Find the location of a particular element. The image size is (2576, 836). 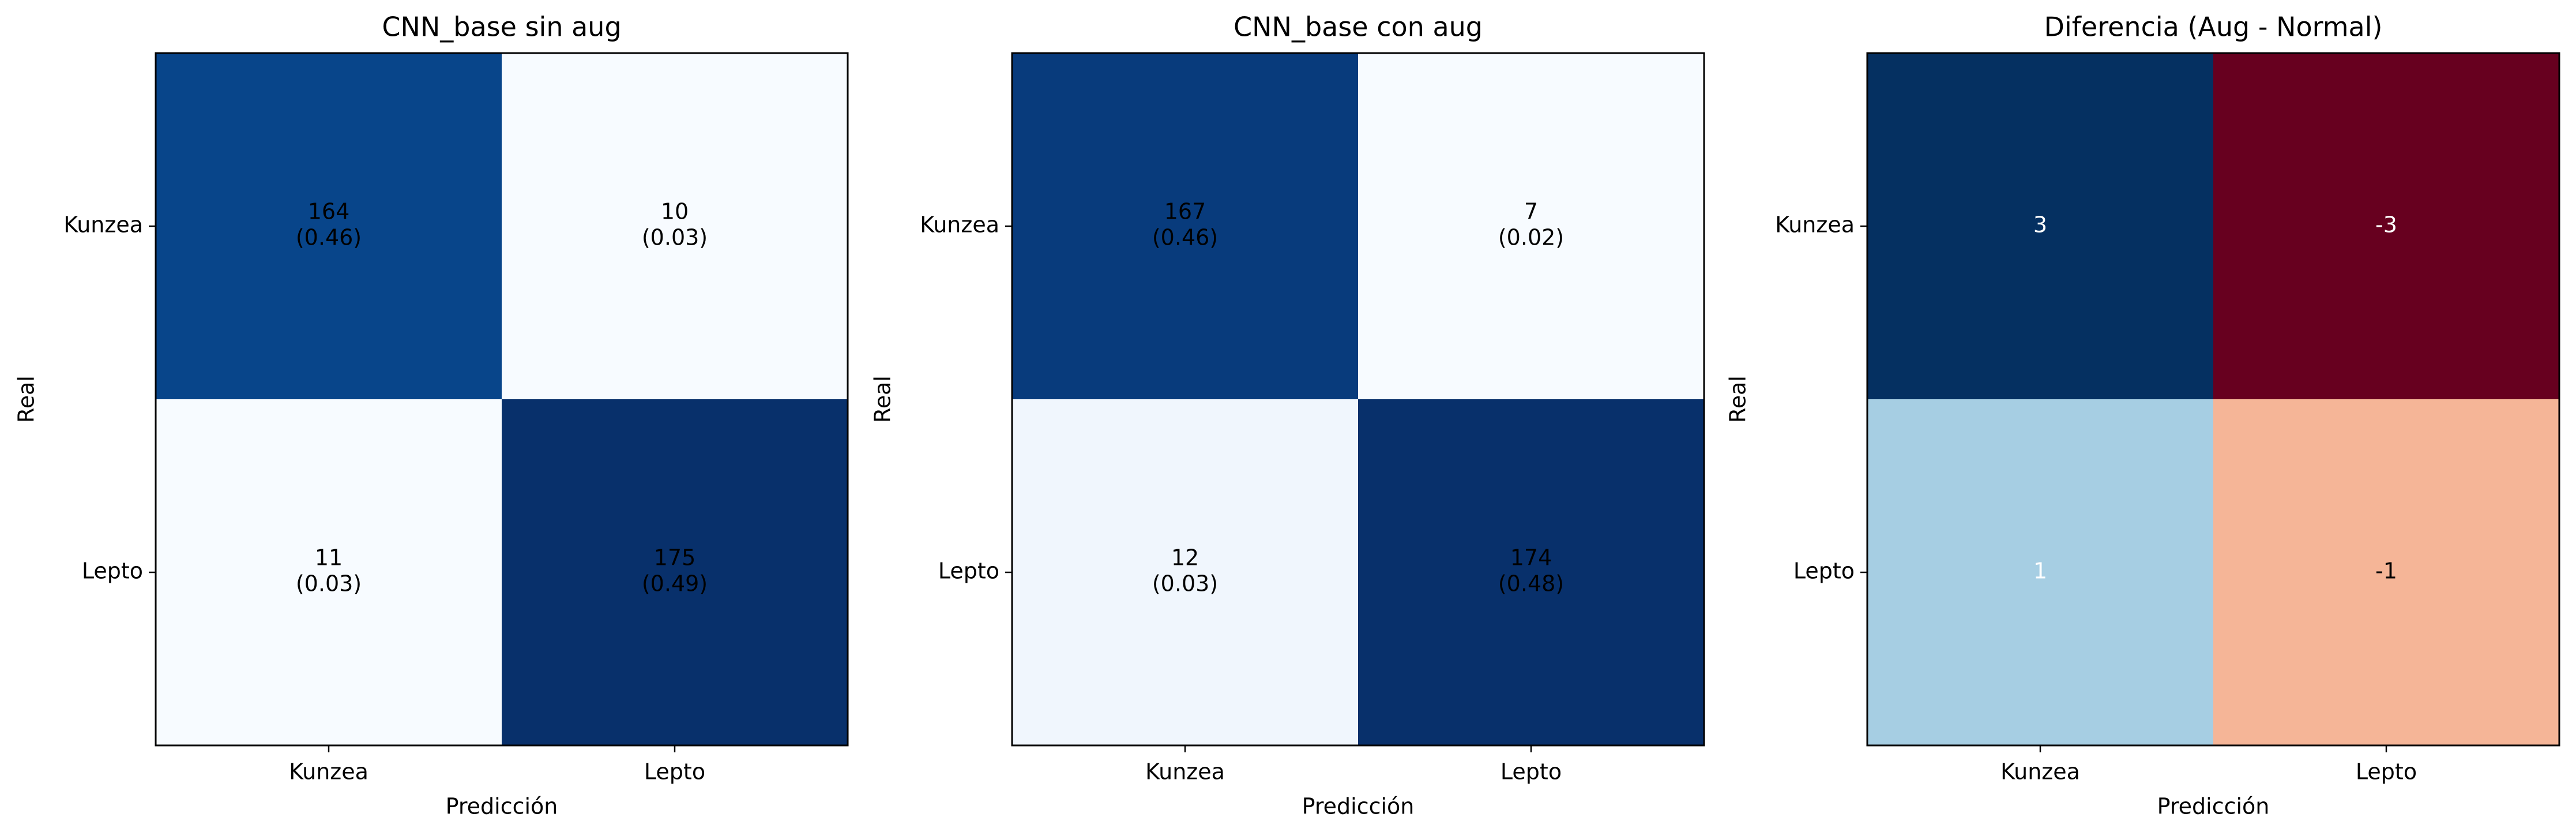

cell-fraction-label: (0.02) is located at coordinates (1531, 237).